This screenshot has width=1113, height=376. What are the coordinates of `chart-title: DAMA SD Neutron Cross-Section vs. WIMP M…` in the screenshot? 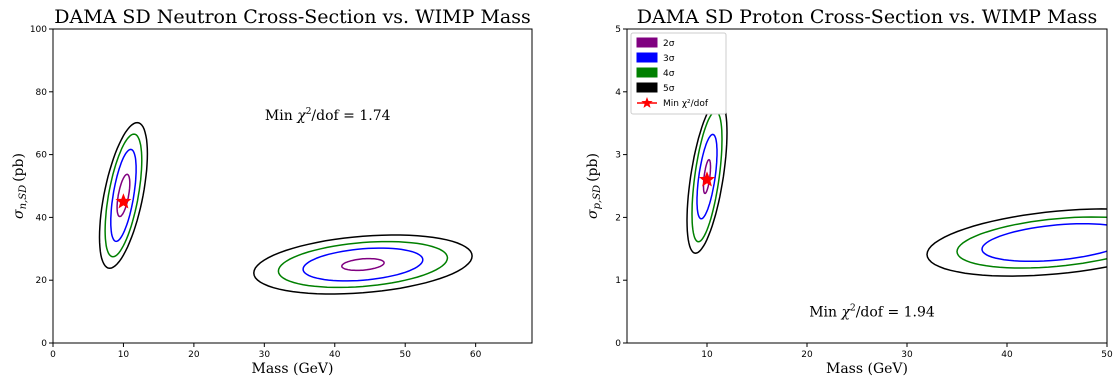 It's located at (292, 17).